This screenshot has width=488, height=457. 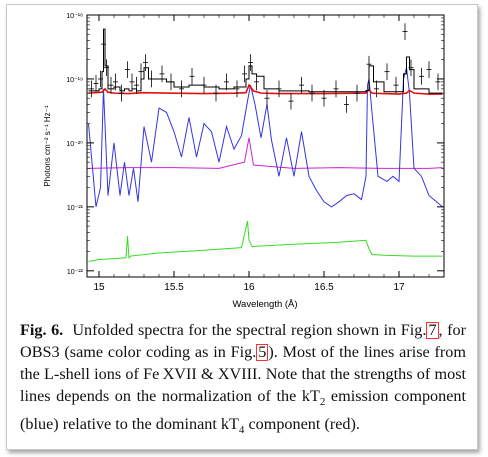 I want to click on x-tick-label: 17, so click(x=399, y=287).